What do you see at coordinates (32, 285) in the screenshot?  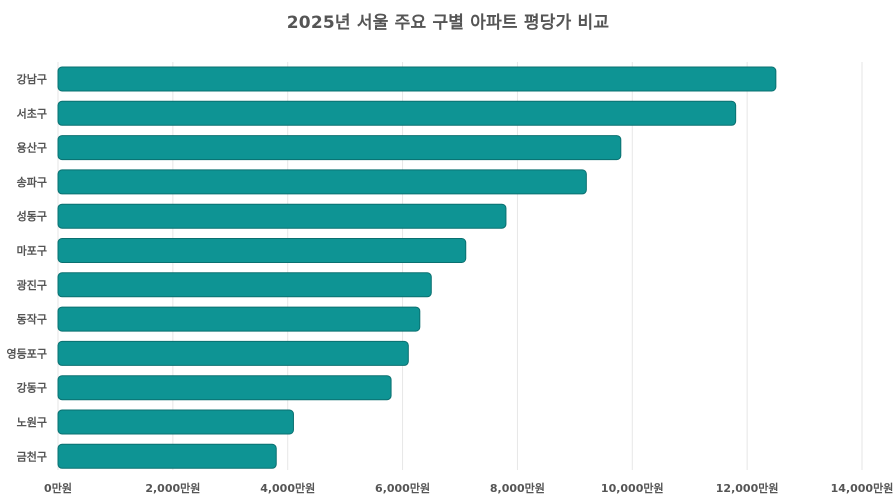 I see `category-label: 광진구` at bounding box center [32, 285].